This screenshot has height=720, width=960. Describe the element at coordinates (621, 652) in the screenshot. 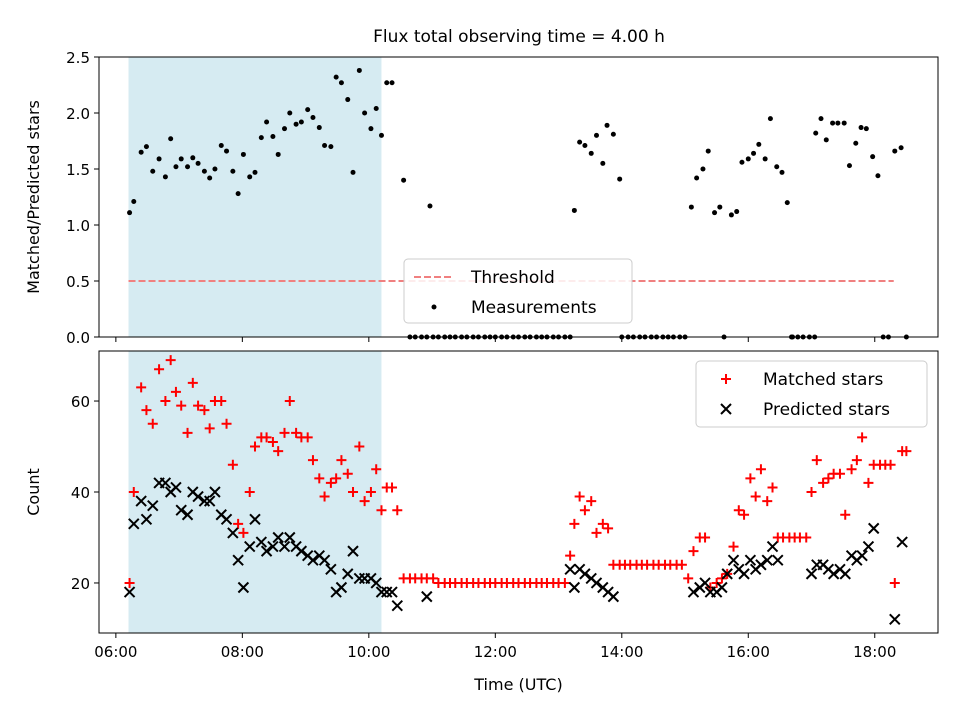

I see `x-tick-label: 14:00` at that location.